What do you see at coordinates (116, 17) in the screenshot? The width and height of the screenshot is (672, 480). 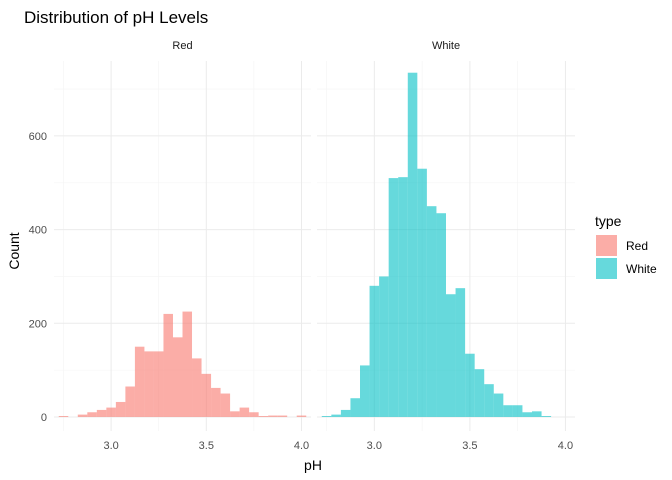 I see `chart-title: Distribution of pH Levels` at bounding box center [116, 17].